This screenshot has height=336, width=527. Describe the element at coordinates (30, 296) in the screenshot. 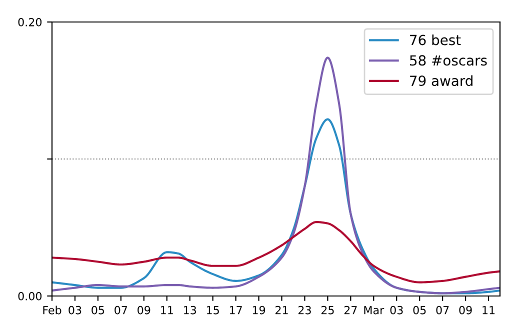

I see `y-tick-label: 0.00` at that location.